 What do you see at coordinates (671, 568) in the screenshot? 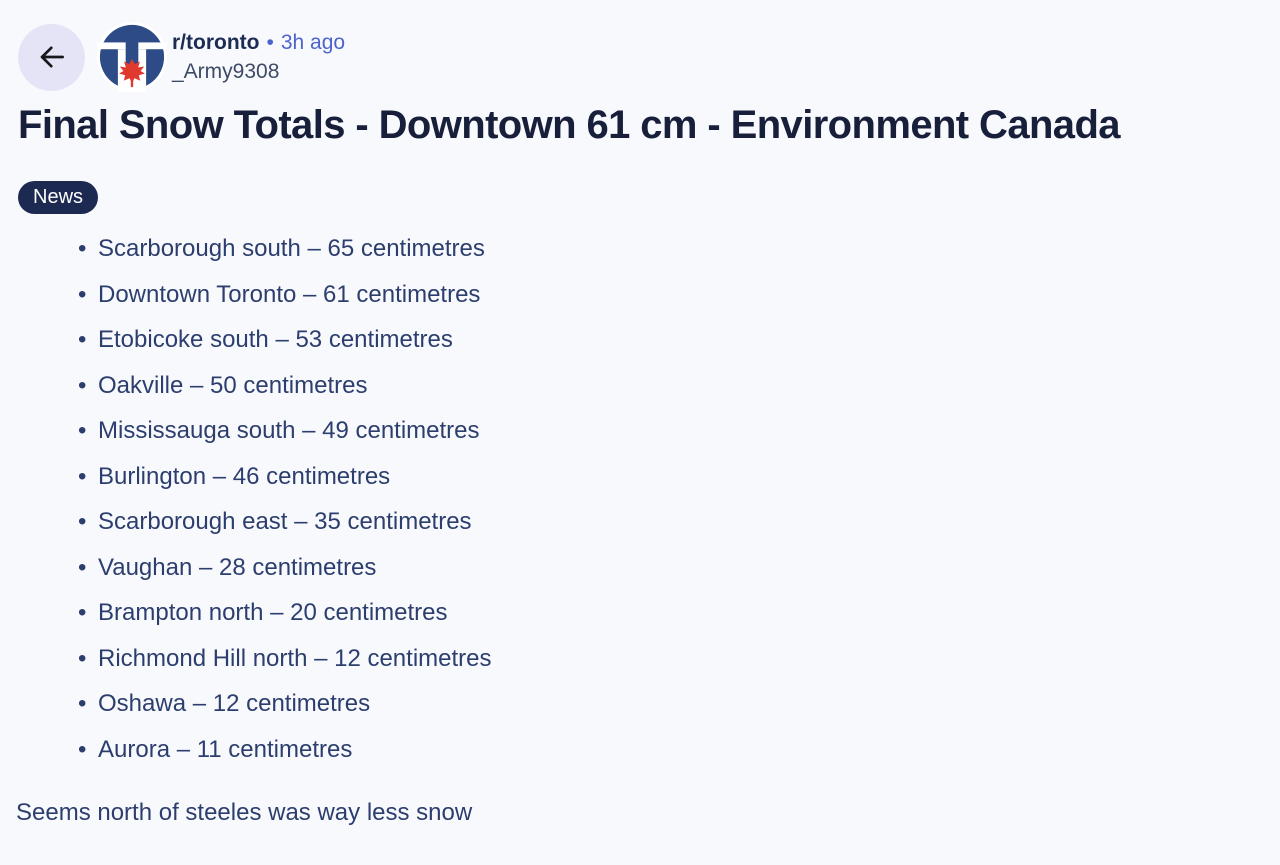
I see `list-item: Vaughan – 28 centimetres` at bounding box center [671, 568].